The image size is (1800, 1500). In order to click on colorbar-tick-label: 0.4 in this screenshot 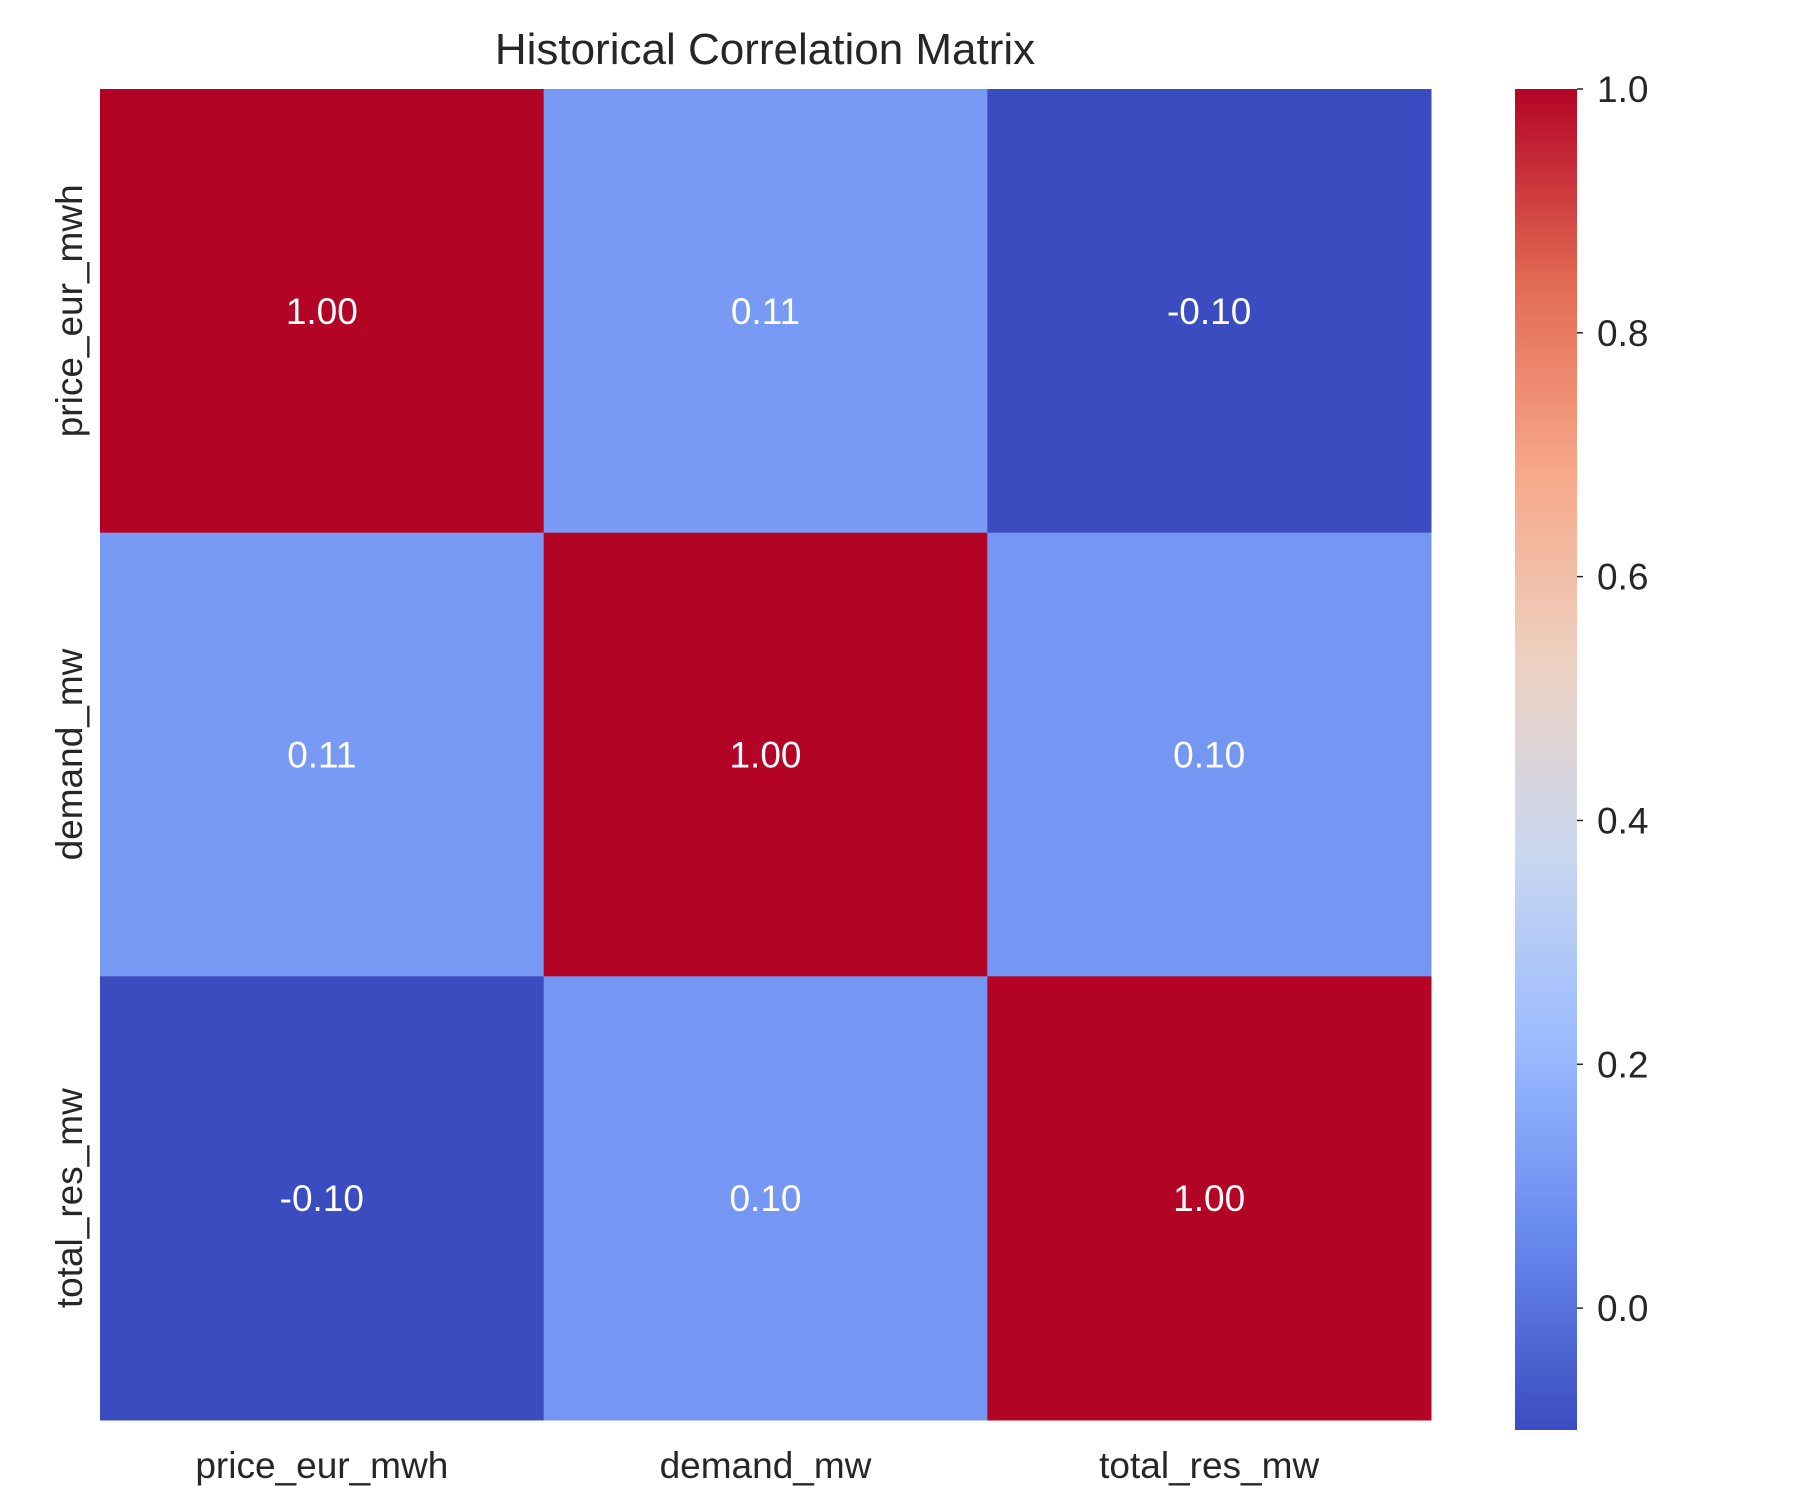, I will do `click(1622, 820)`.